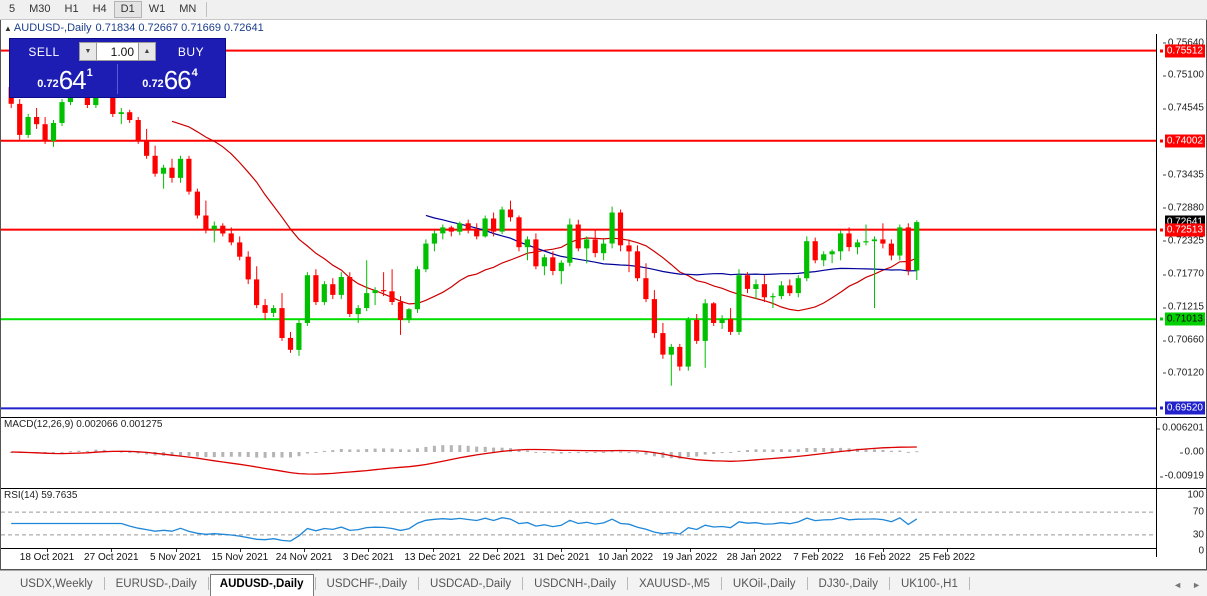  Describe the element at coordinates (157, 9) in the screenshot. I see `timeframe-W1: W1` at that location.